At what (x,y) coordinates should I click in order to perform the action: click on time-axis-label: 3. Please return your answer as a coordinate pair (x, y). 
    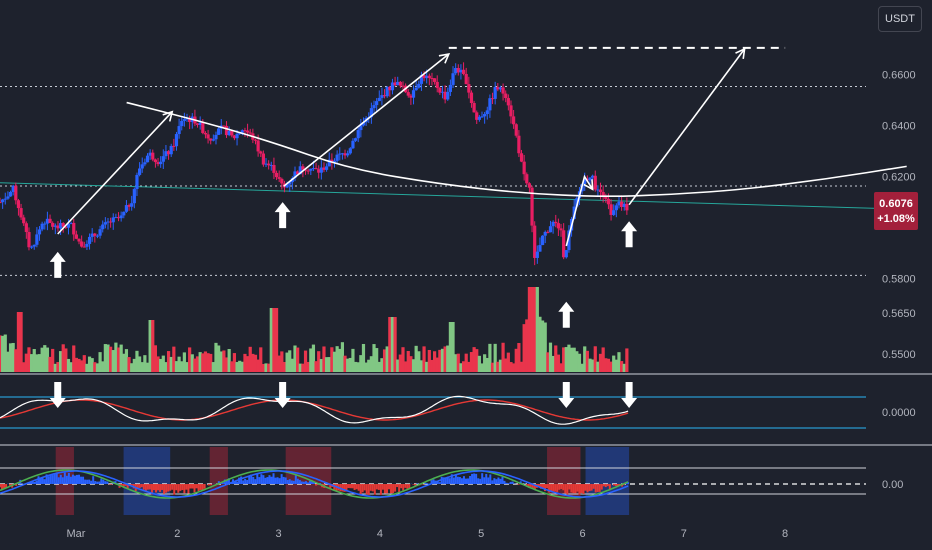
    Looking at the image, I should click on (279, 534).